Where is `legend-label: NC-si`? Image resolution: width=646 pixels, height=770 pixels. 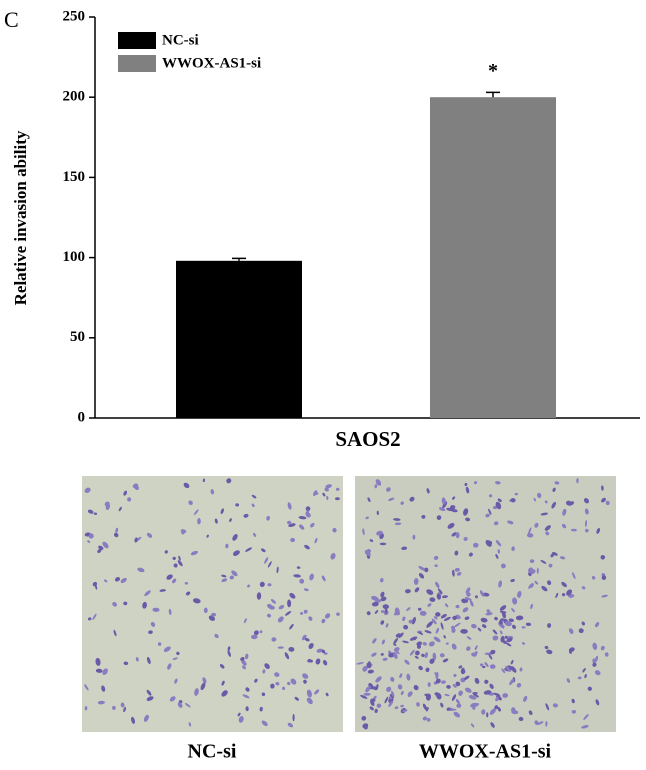
legend-label: NC-si is located at coordinates (180, 40).